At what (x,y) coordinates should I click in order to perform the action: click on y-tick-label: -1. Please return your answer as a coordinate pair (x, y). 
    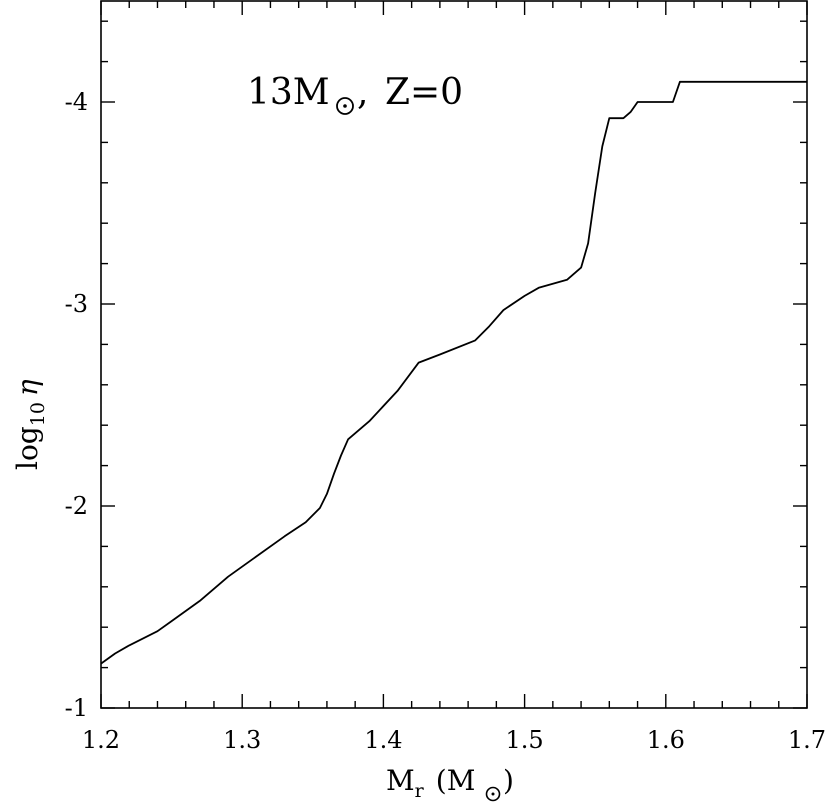
    Looking at the image, I should click on (76, 708).